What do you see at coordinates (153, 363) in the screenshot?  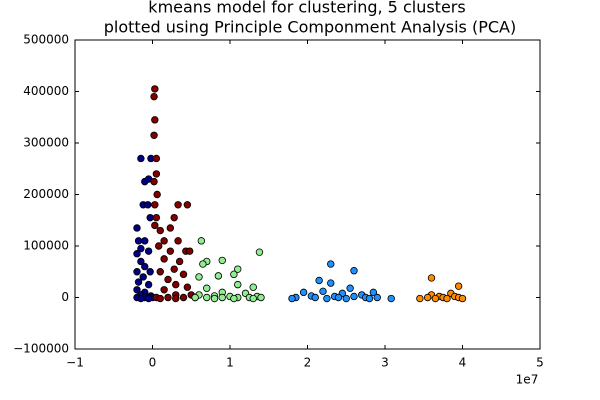 I see `x-tick-label: 0` at bounding box center [153, 363].